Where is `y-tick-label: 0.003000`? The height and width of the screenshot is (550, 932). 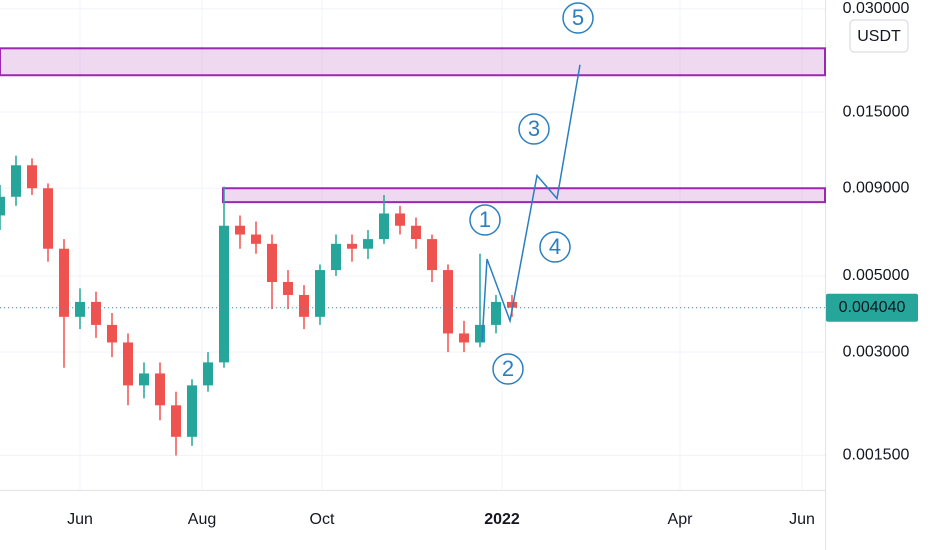
y-tick-label: 0.003000 is located at coordinates (876, 351).